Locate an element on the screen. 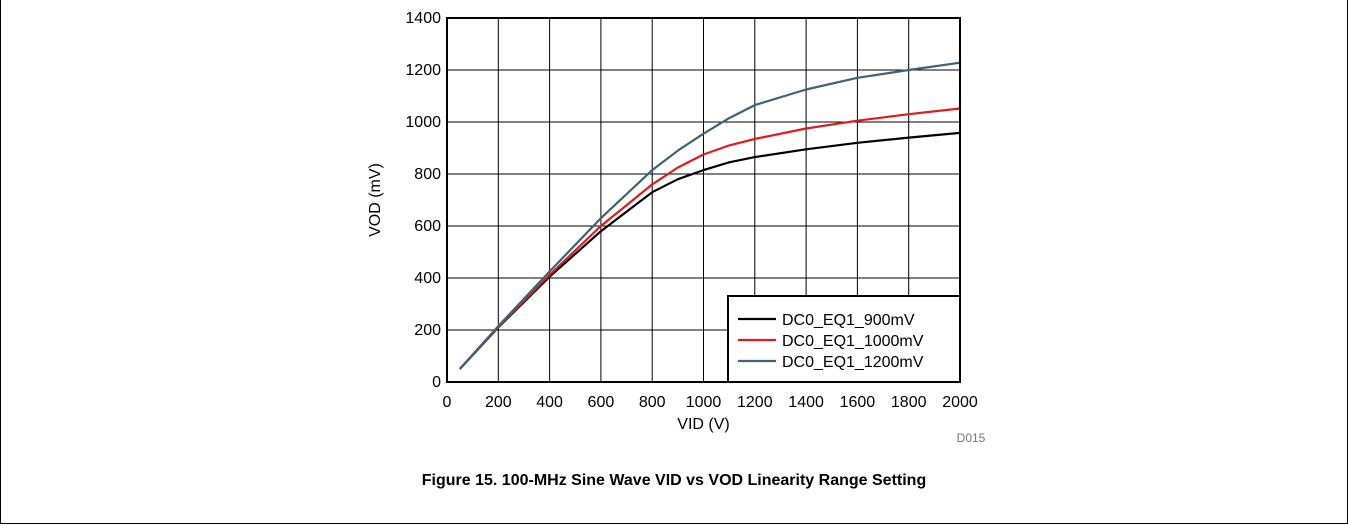 The image size is (1348, 525). legend-label-1: DC0_EQ1_1000mV is located at coordinates (853, 341).